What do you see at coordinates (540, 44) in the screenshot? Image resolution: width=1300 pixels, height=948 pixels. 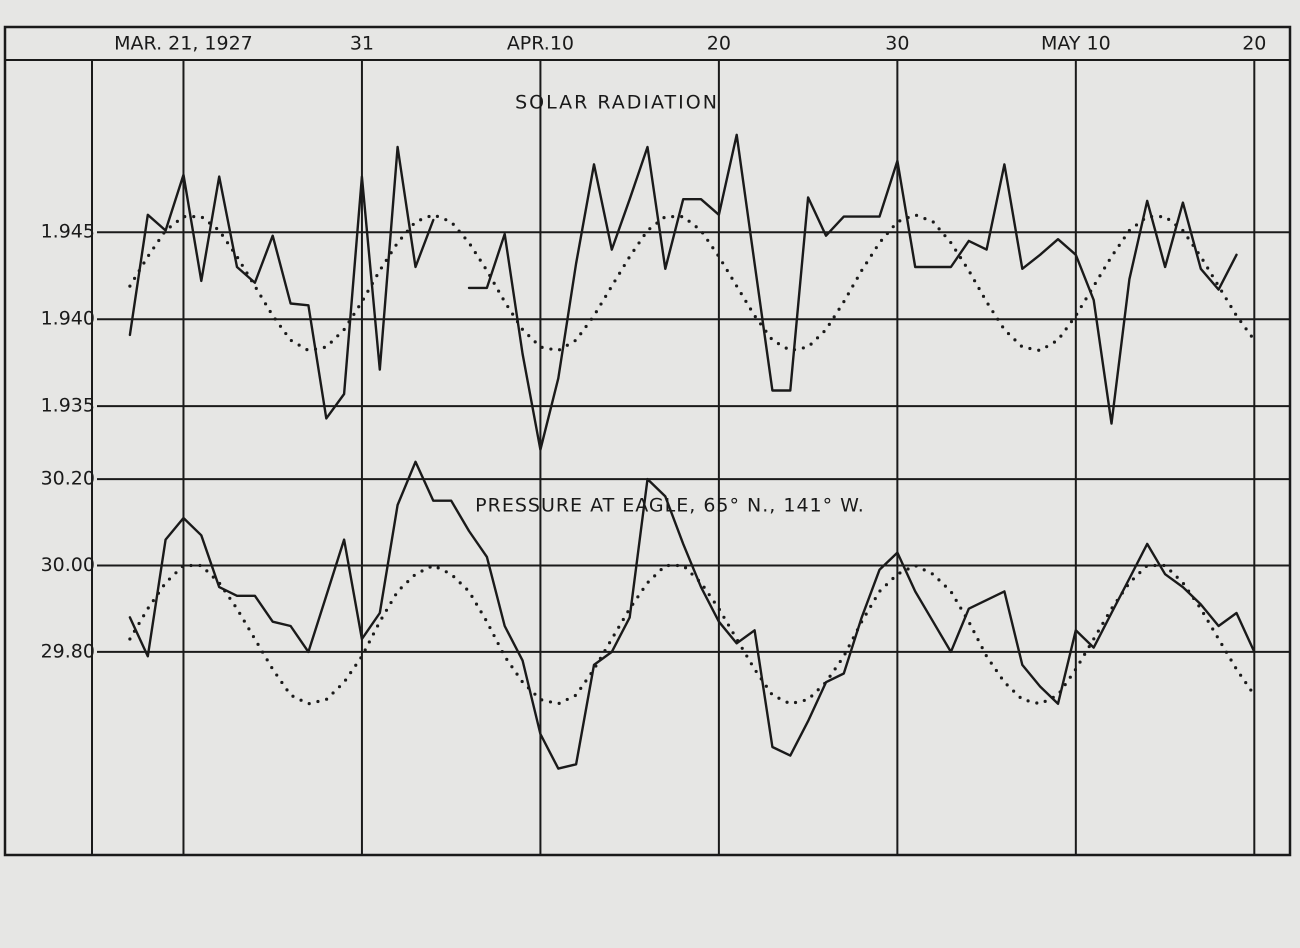 I see `x-tick-label: APR.10` at bounding box center [540, 44].